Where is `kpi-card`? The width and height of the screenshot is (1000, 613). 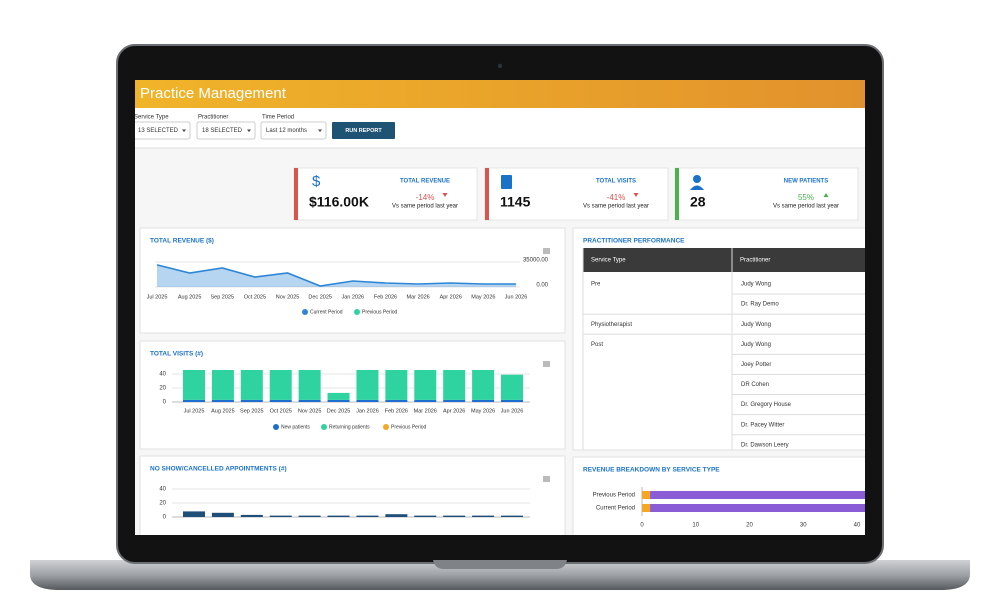 kpi-card is located at coordinates (766, 194).